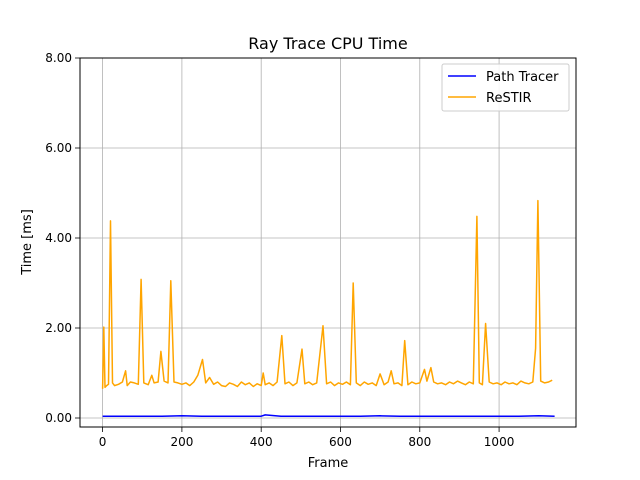 This screenshot has height=480, width=640. Describe the element at coordinates (307, 438) in the screenshot. I see `x-axis: 0 200 400 600 800 1000` at that location.